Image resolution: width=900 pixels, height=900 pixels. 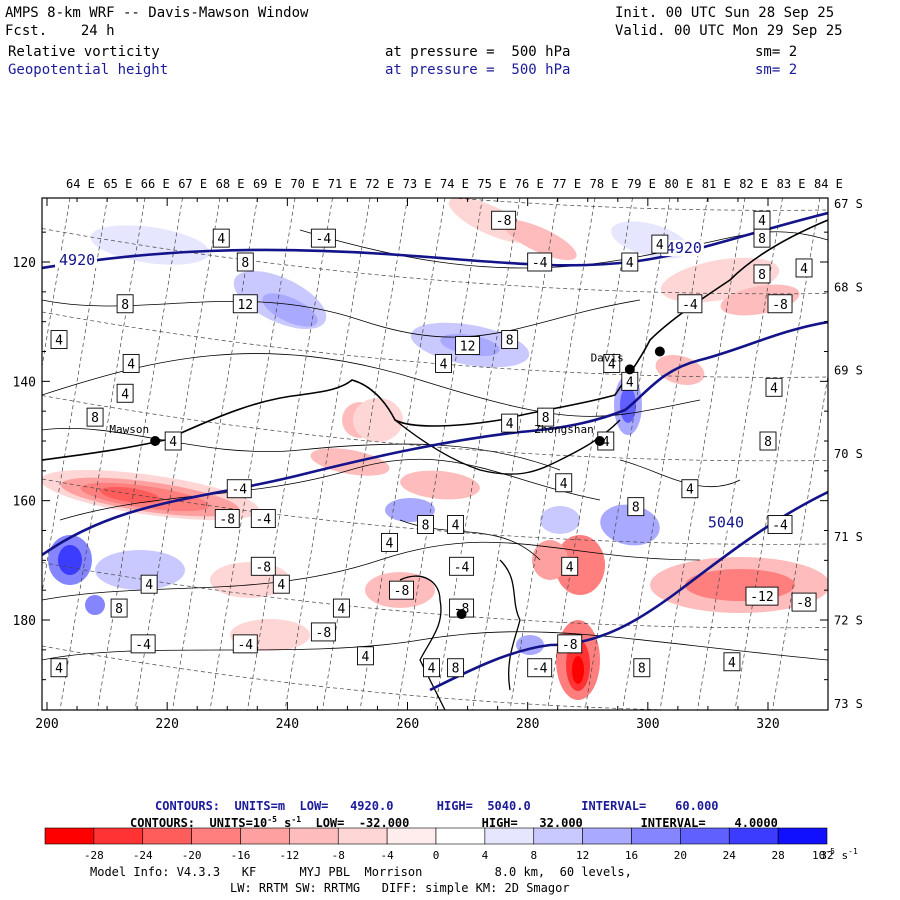 I want to click on colorbar-label: -28, so click(x=94, y=855).